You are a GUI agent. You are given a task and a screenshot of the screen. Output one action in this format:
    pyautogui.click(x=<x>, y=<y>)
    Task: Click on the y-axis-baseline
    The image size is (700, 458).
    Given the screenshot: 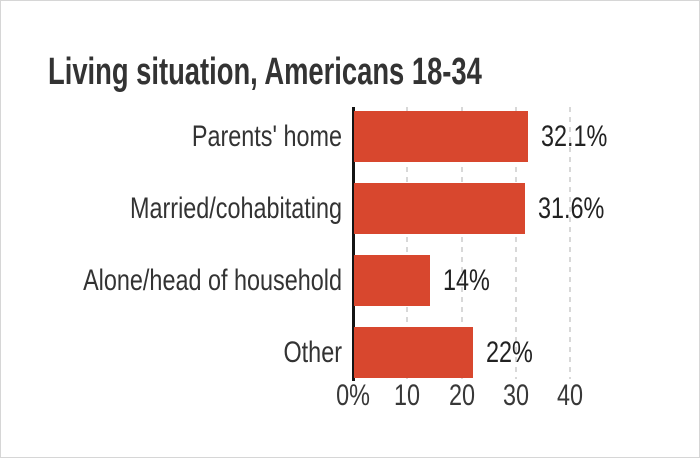 What is the action you would take?
    pyautogui.click(x=353, y=244)
    